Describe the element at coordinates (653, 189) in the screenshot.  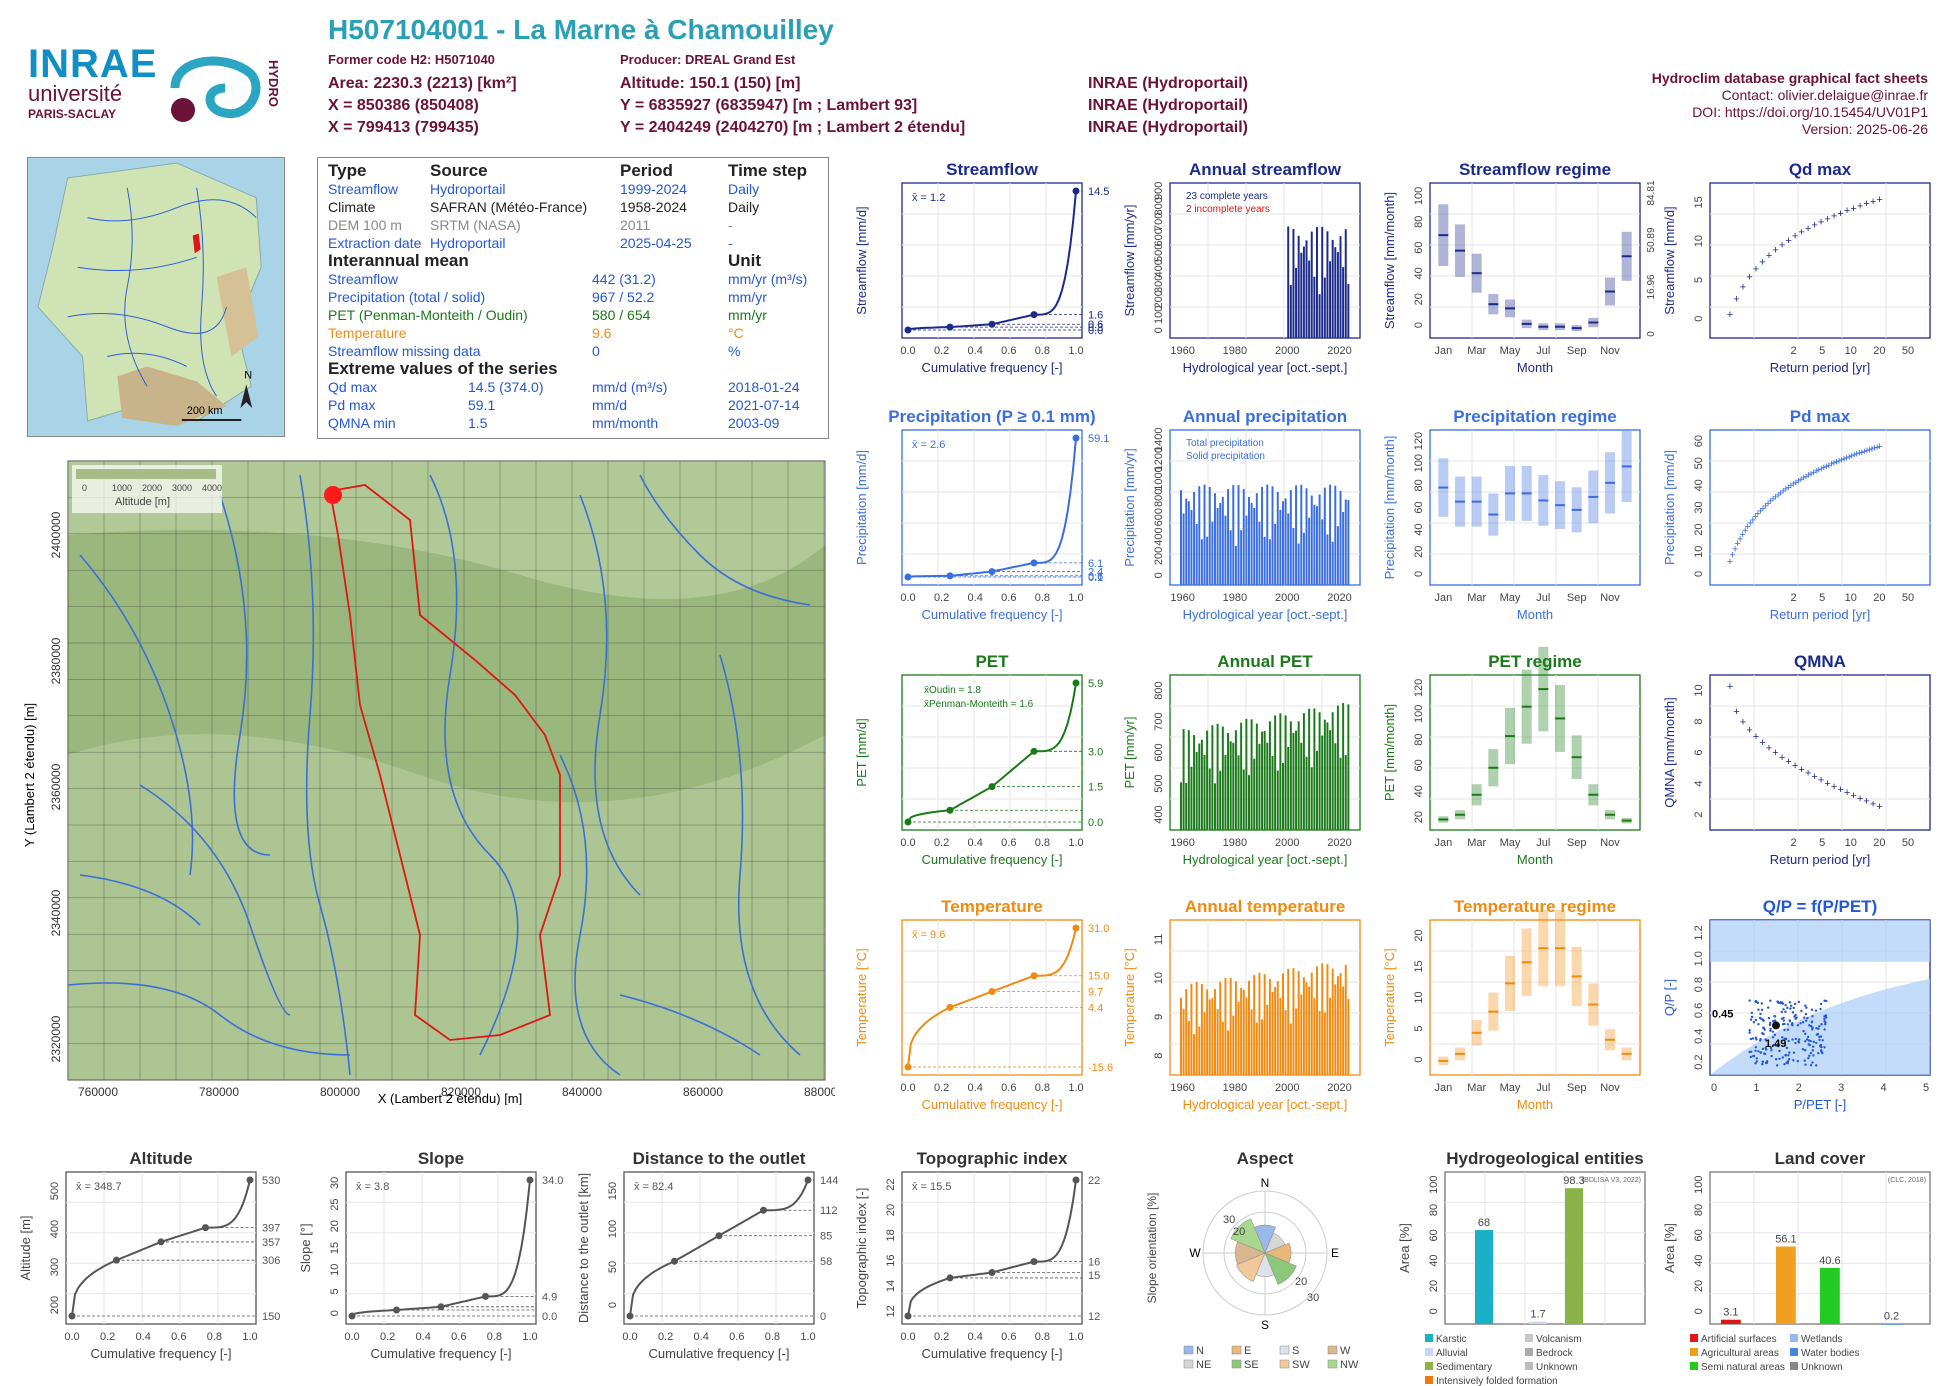
I see `info-cell: 1999-2024` at that location.